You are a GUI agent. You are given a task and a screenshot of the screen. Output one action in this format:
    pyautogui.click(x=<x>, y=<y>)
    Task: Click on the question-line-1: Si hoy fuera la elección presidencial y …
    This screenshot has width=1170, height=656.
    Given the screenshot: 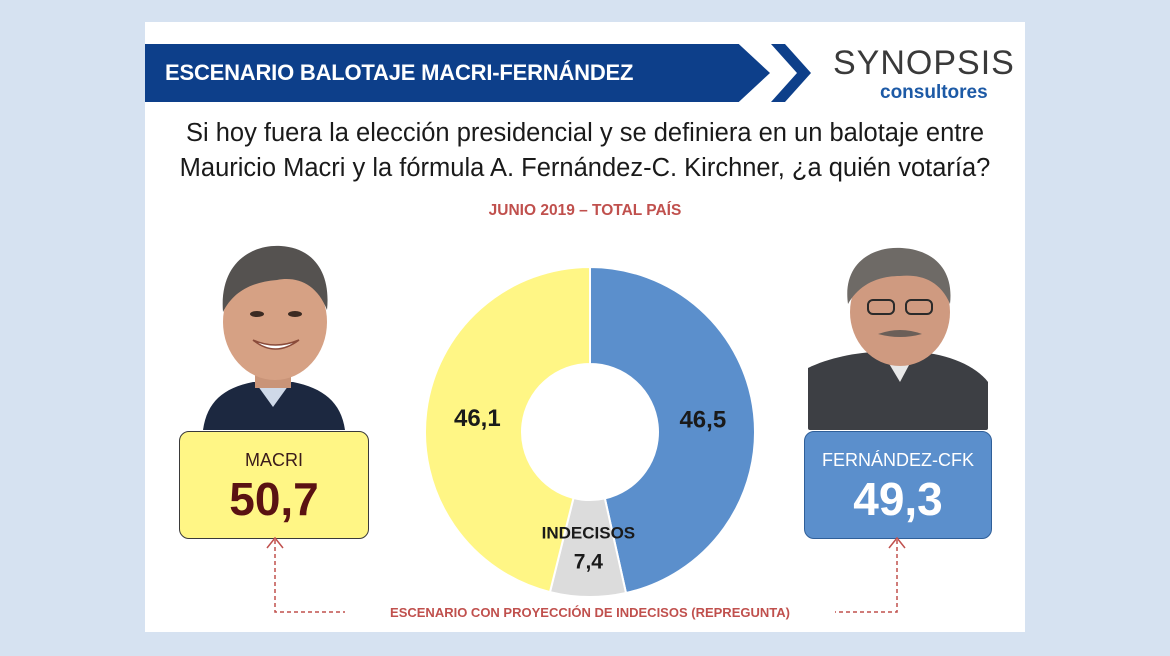 What is the action you would take?
    pyautogui.click(x=585, y=133)
    